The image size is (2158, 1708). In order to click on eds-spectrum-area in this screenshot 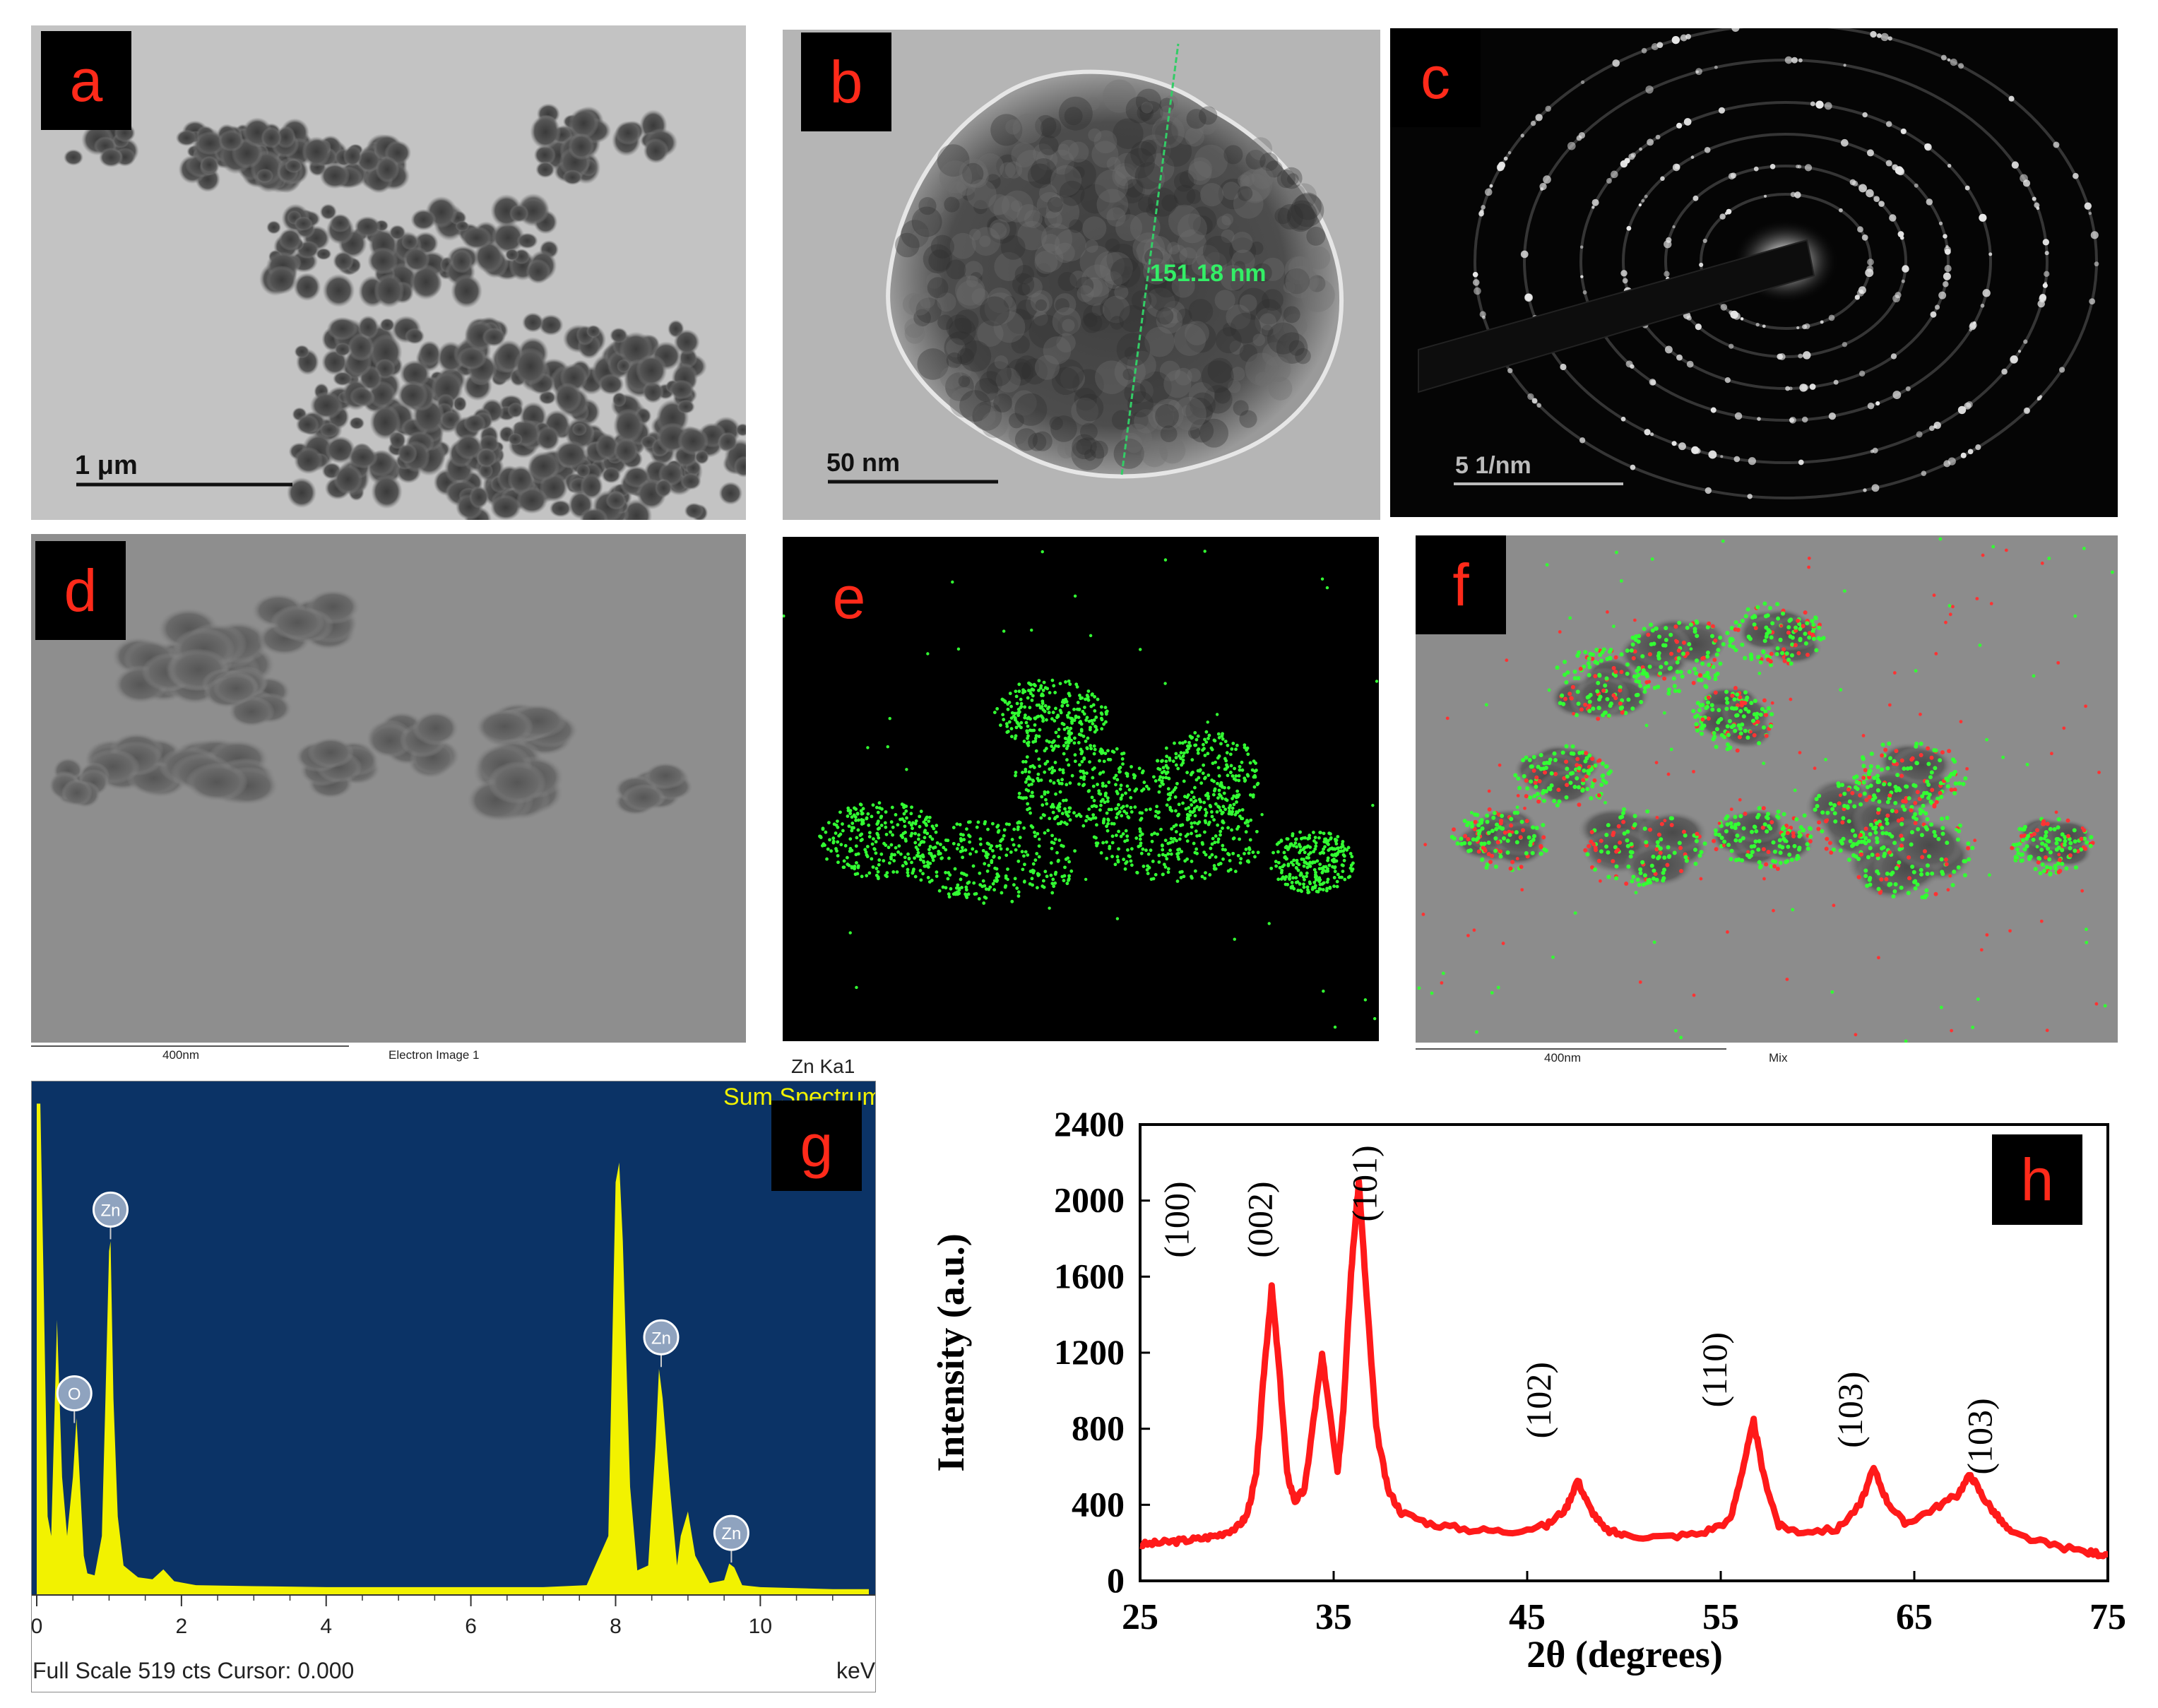, I will do `click(453, 1349)`.